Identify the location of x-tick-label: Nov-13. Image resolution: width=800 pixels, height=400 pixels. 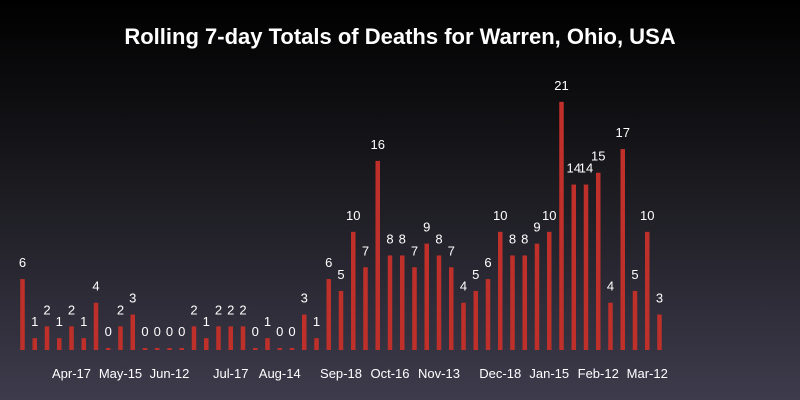
(439, 373).